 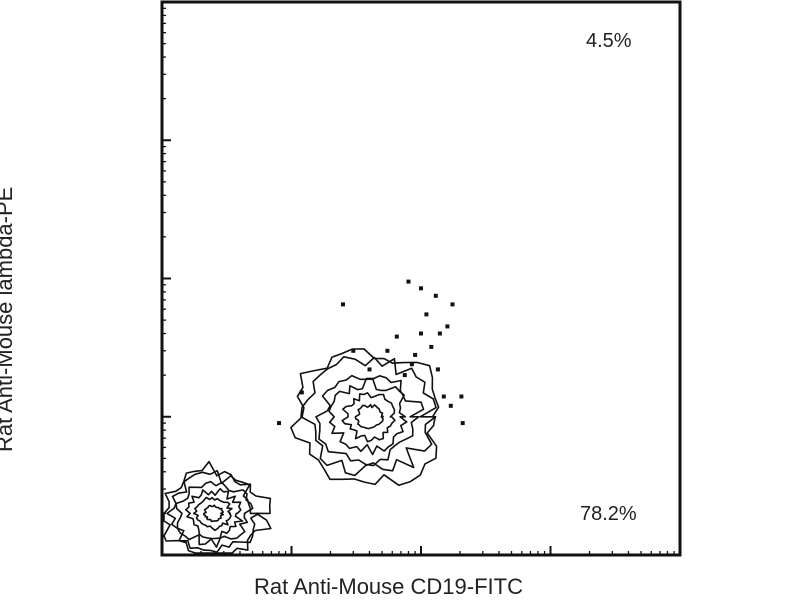 I want to click on contour-layer, so click(x=301, y=451).